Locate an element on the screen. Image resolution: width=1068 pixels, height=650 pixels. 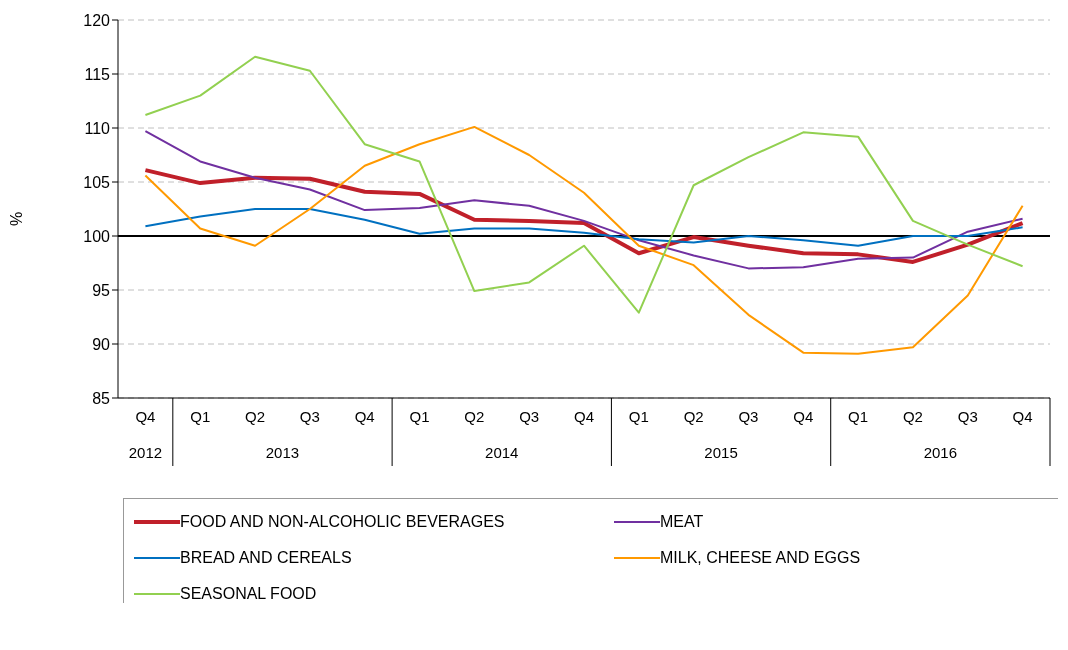
y-tick-label: 105 is located at coordinates (97, 182).